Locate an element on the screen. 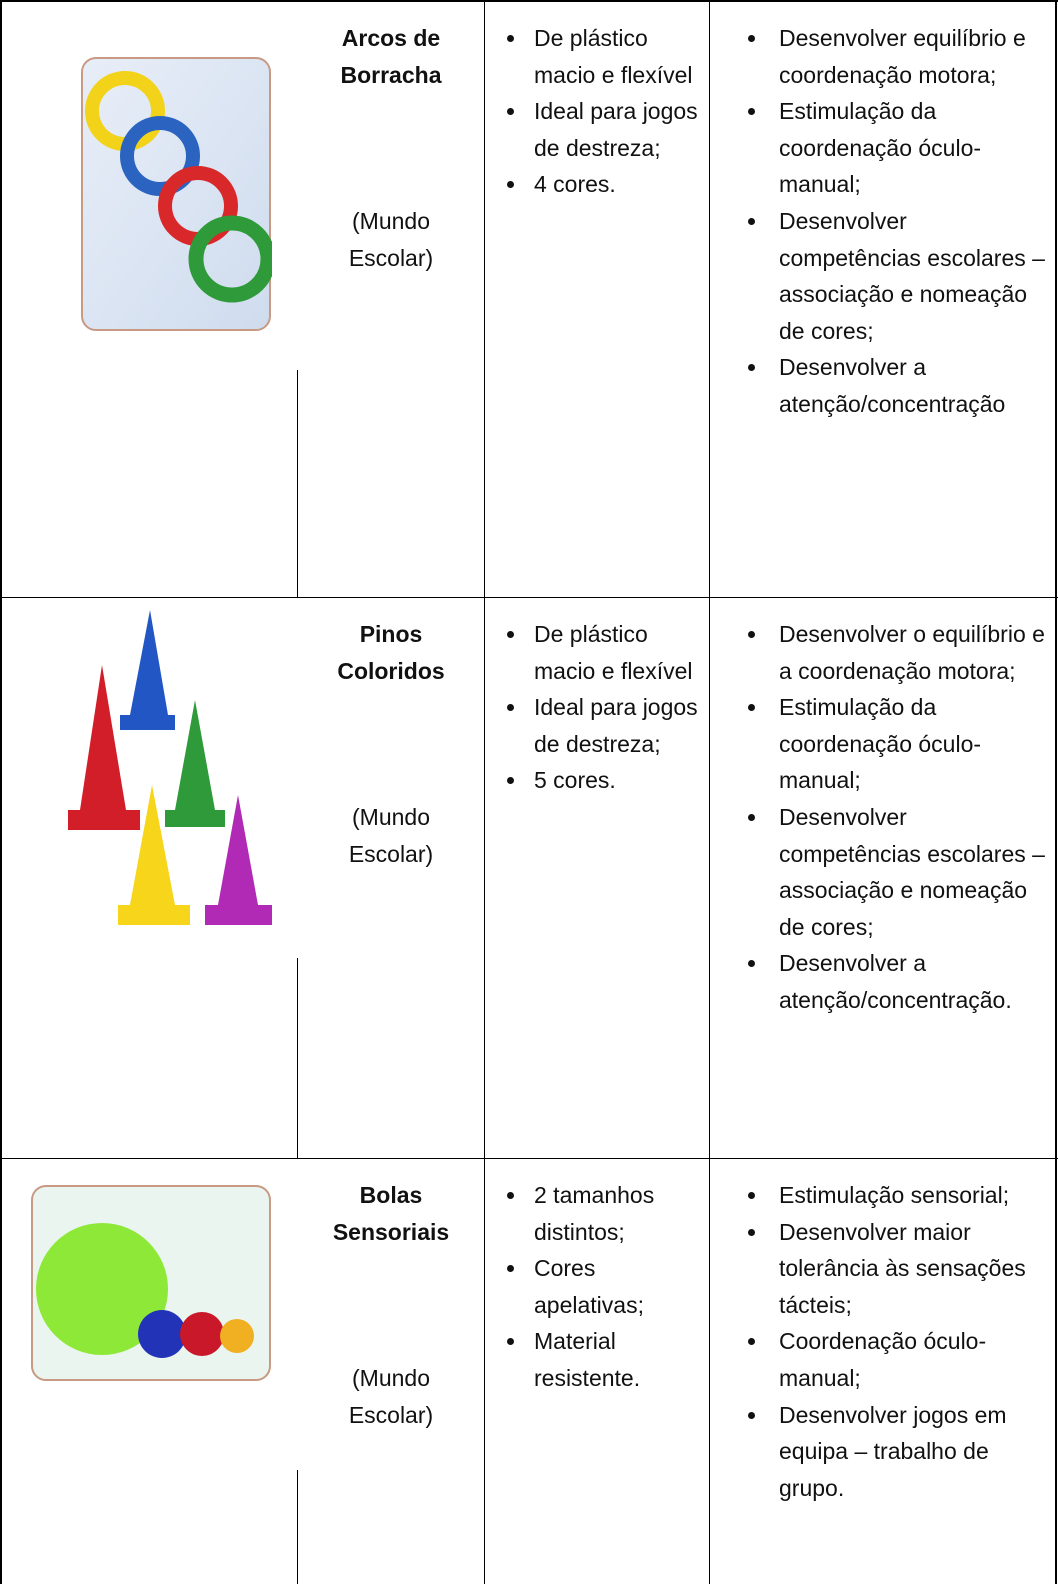 This screenshot has height=1584, width=1058. feature-item: 5 cores. is located at coordinates (615, 780).